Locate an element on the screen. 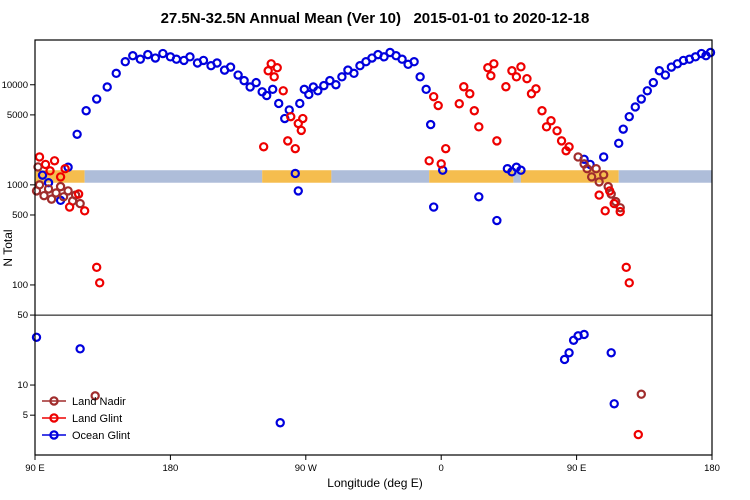  y-tick-label: 5 is located at coordinates (25, 415).